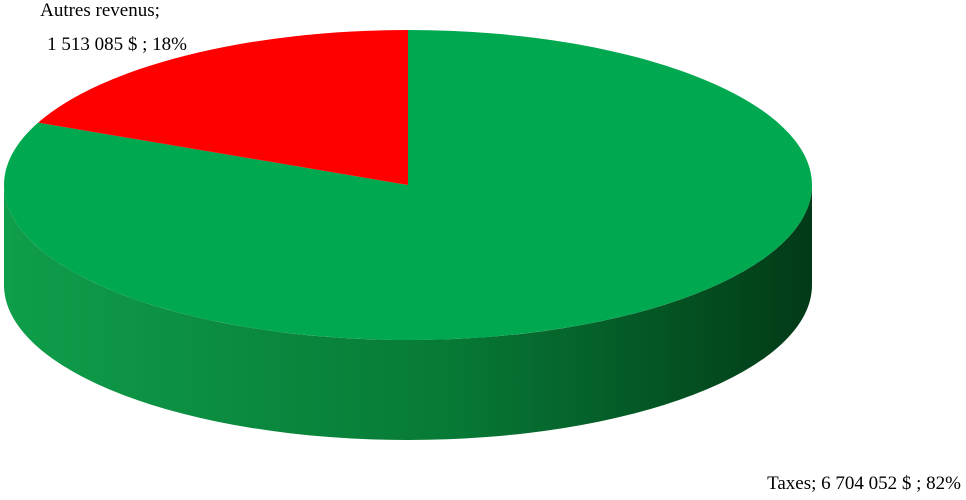 This screenshot has width=966, height=500. I want to click on data-label-autres-revenus-line1: Autres revenus;, so click(100, 10).